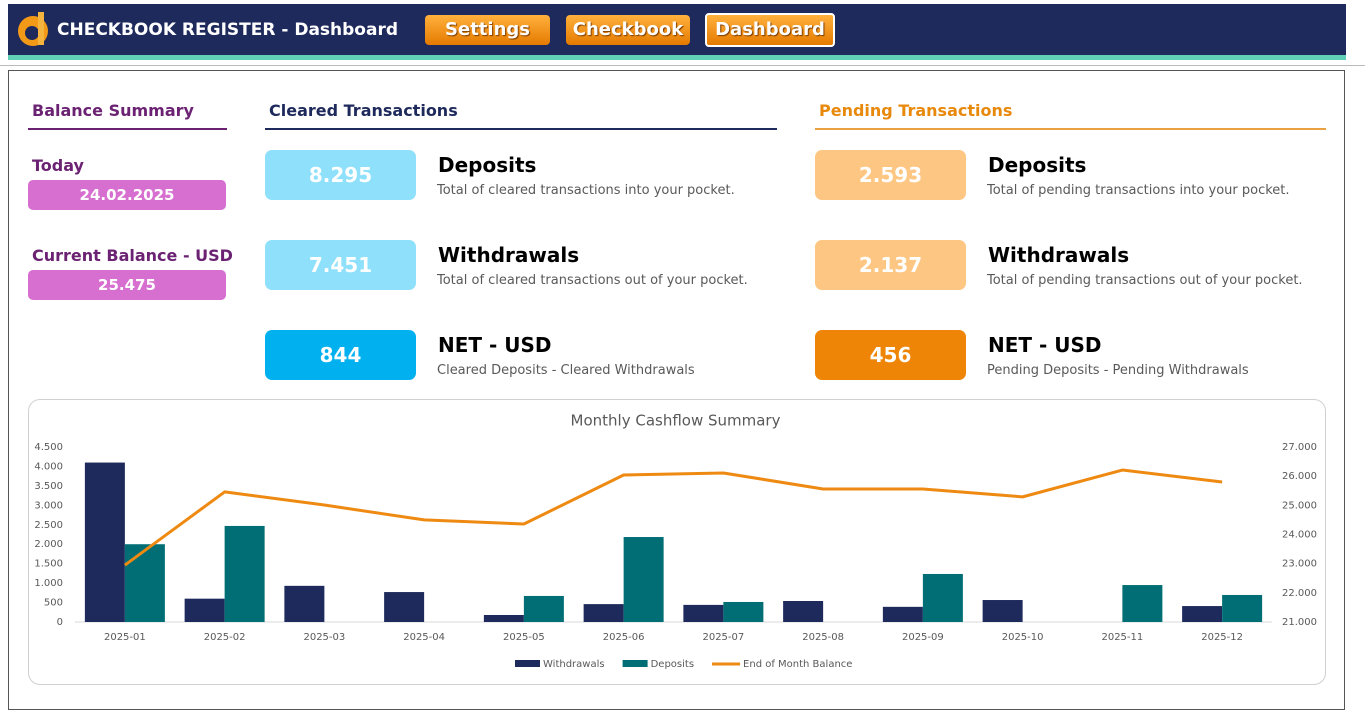  I want to click on x-tick-label: 2025-08, so click(823, 637).